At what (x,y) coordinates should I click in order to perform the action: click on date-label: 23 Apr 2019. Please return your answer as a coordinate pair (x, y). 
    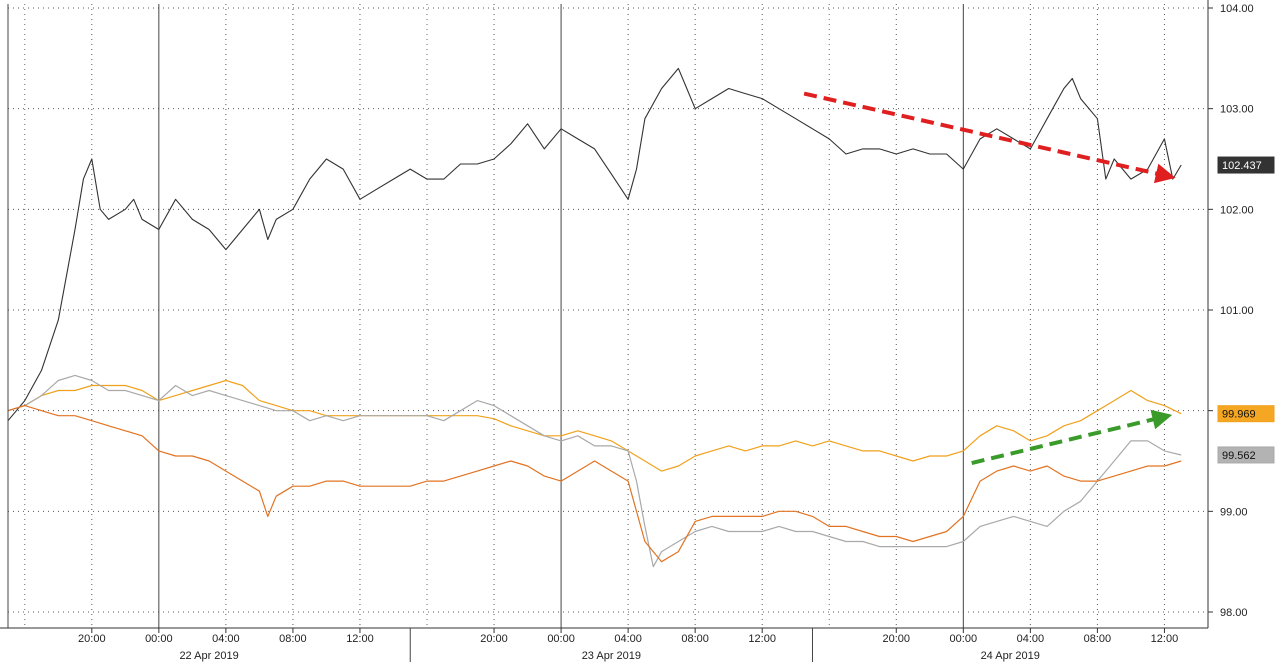
    Looking at the image, I should click on (611, 656).